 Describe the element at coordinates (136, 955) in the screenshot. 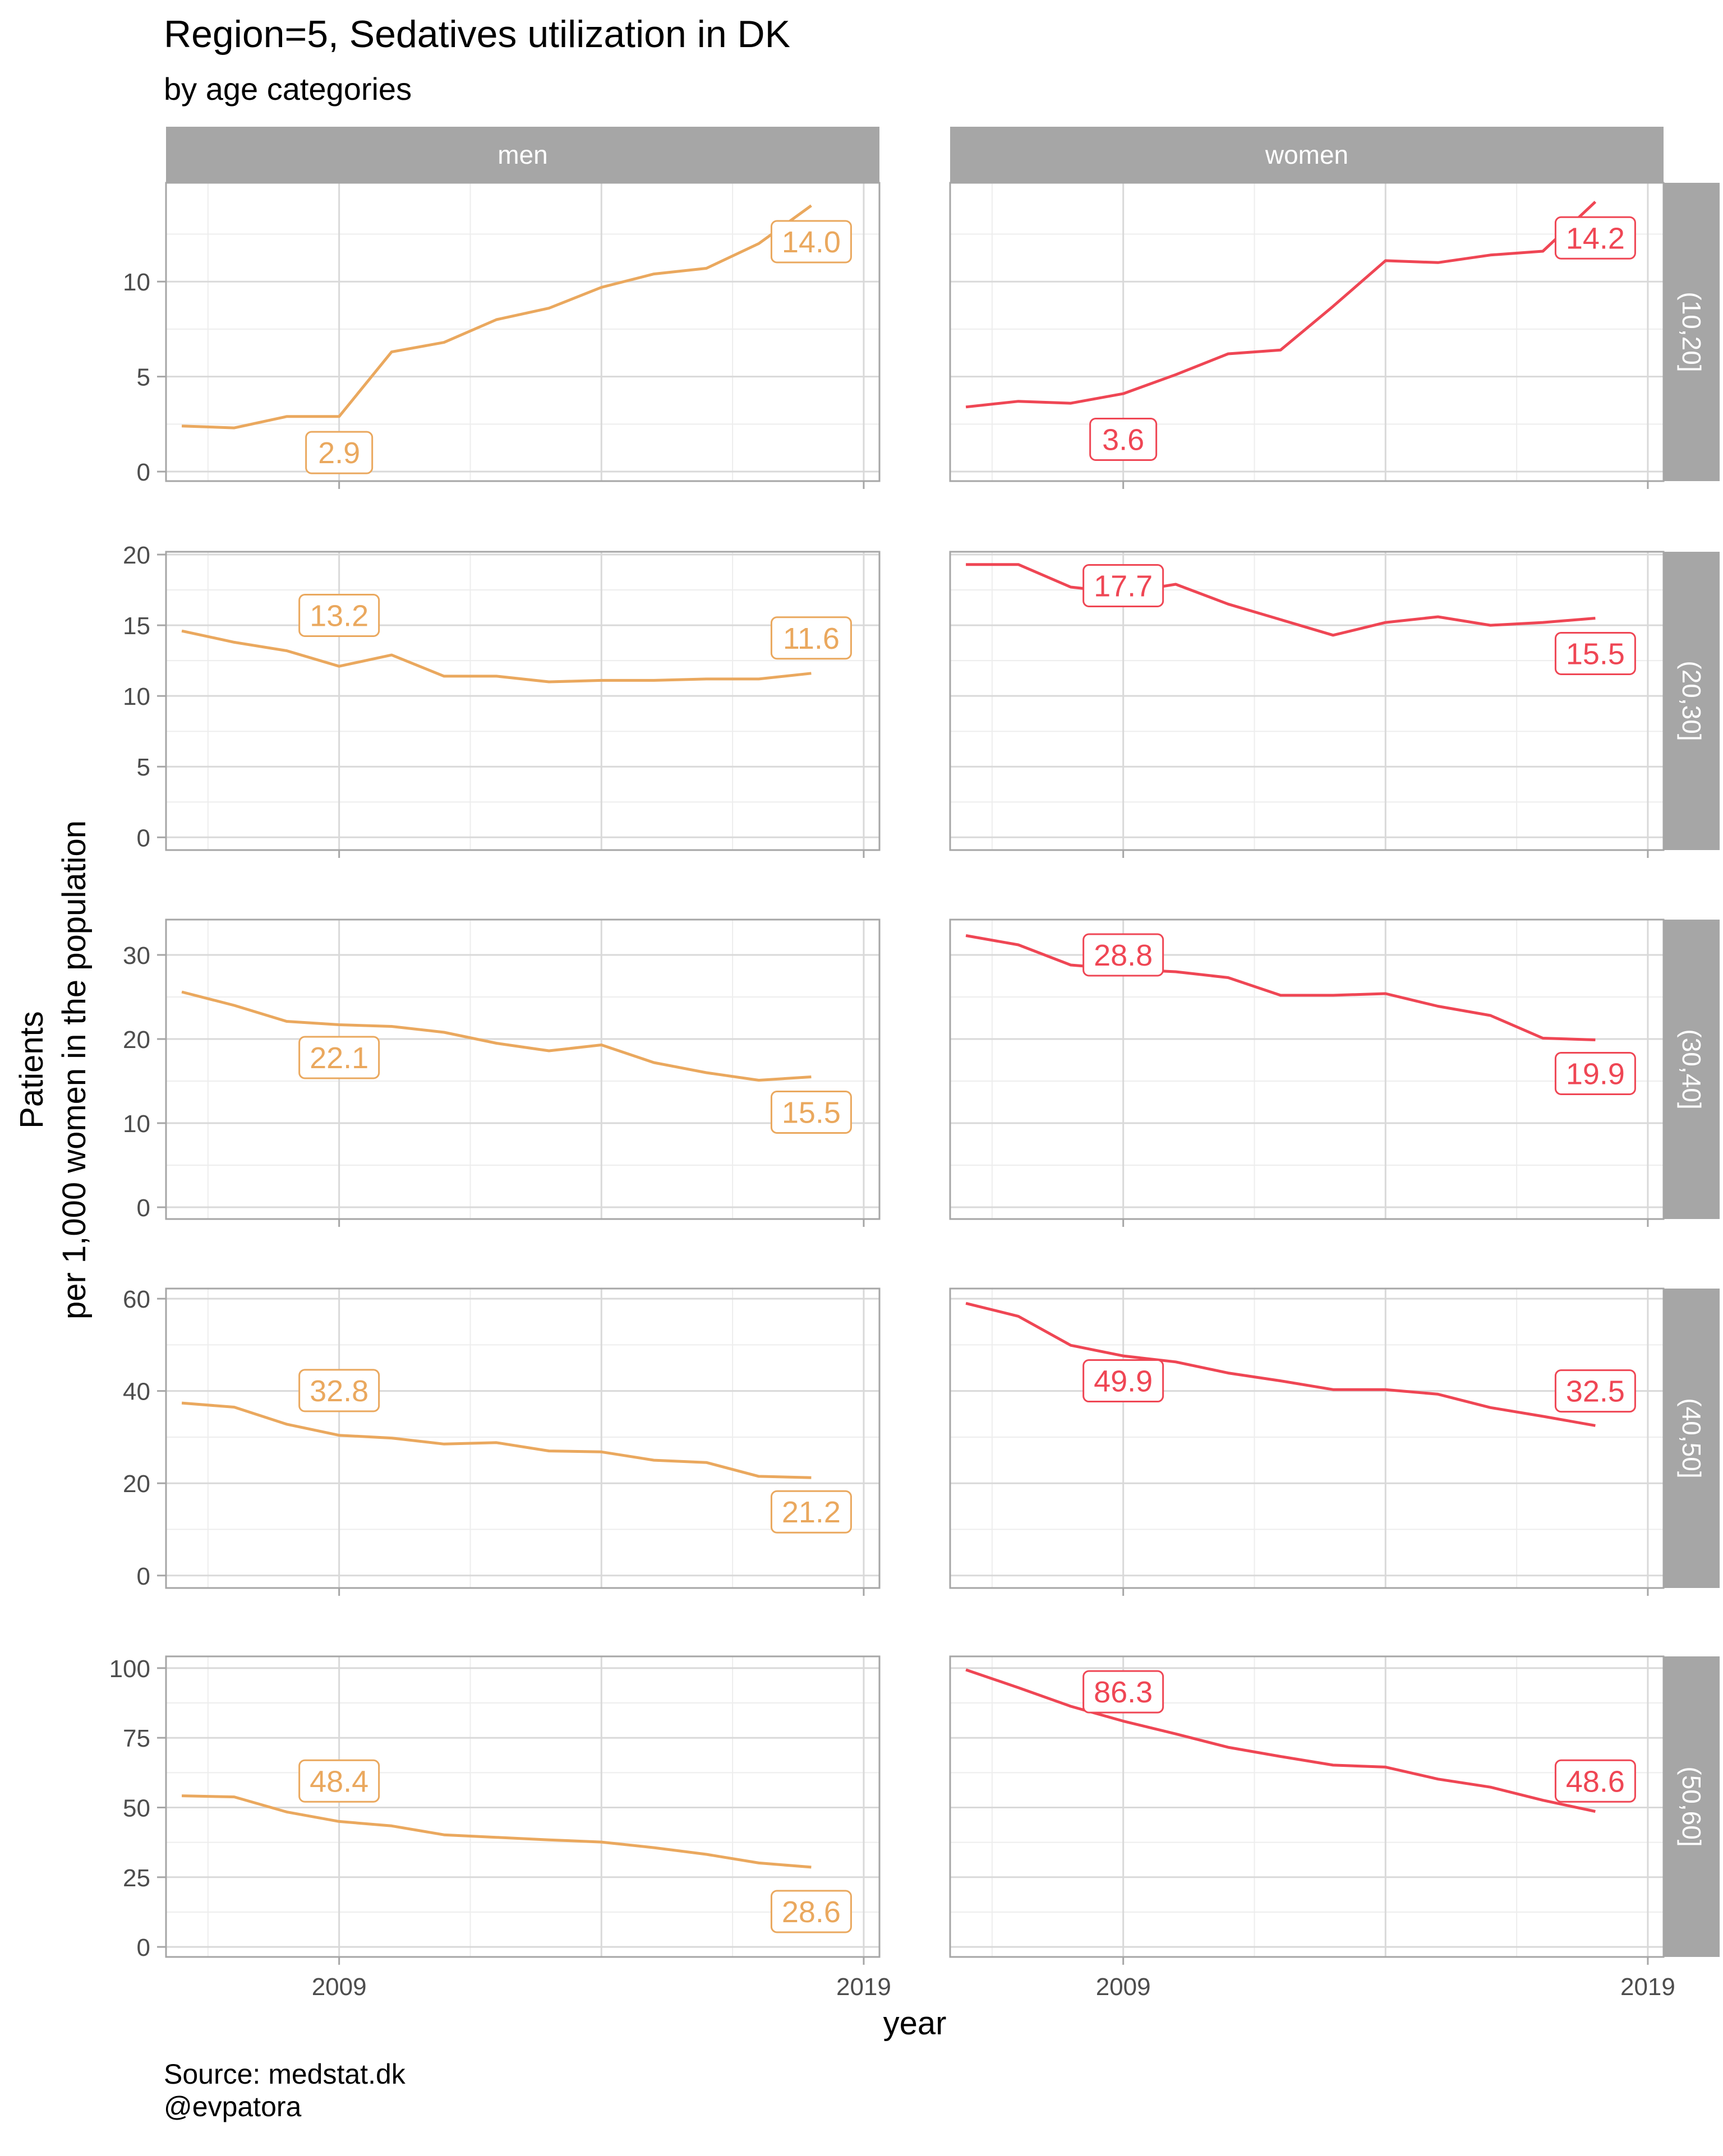

I see `y-tick-label: 30` at that location.